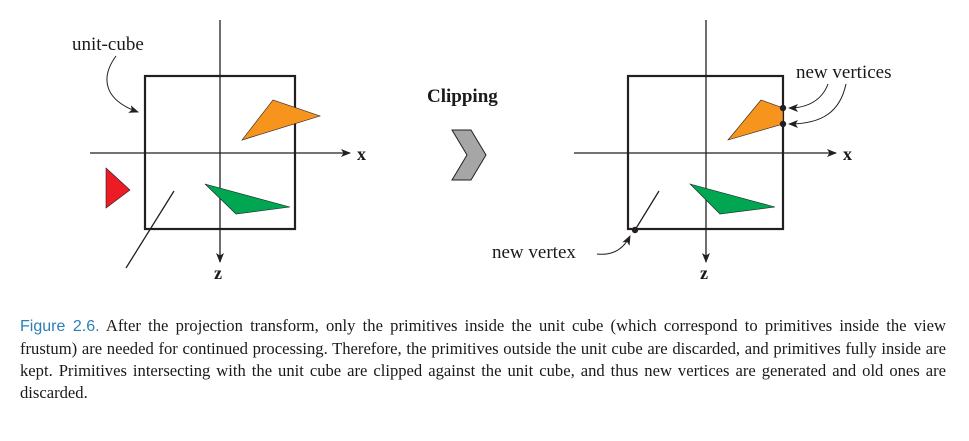  Describe the element at coordinates (247, 199) in the screenshot. I see `green-triangle` at that location.